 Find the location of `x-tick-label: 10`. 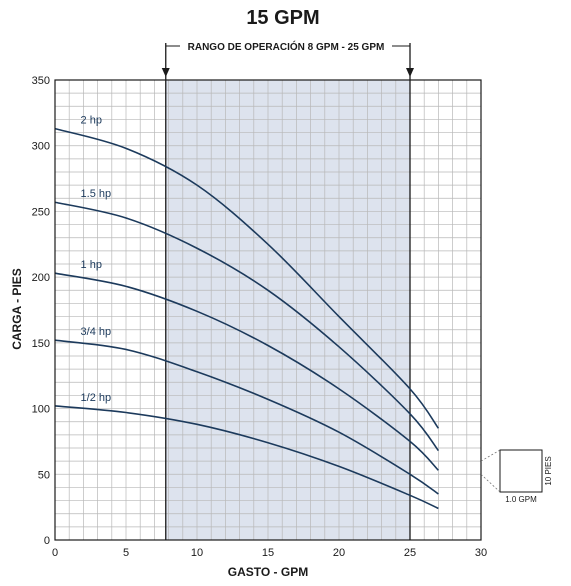

x-tick-label: 10 is located at coordinates (197, 553).